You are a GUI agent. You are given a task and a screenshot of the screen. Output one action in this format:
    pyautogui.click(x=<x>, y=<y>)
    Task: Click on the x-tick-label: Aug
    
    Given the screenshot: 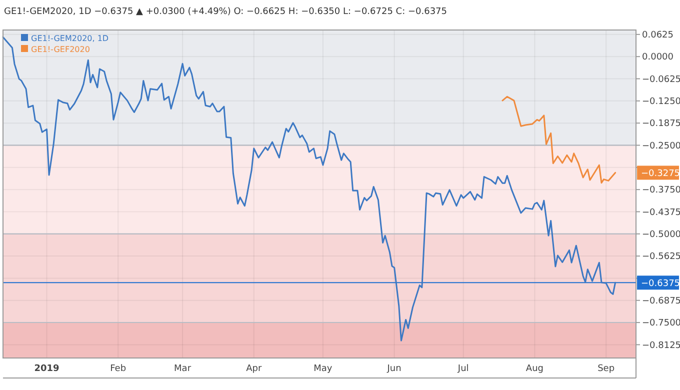 What is the action you would take?
    pyautogui.click(x=535, y=369)
    